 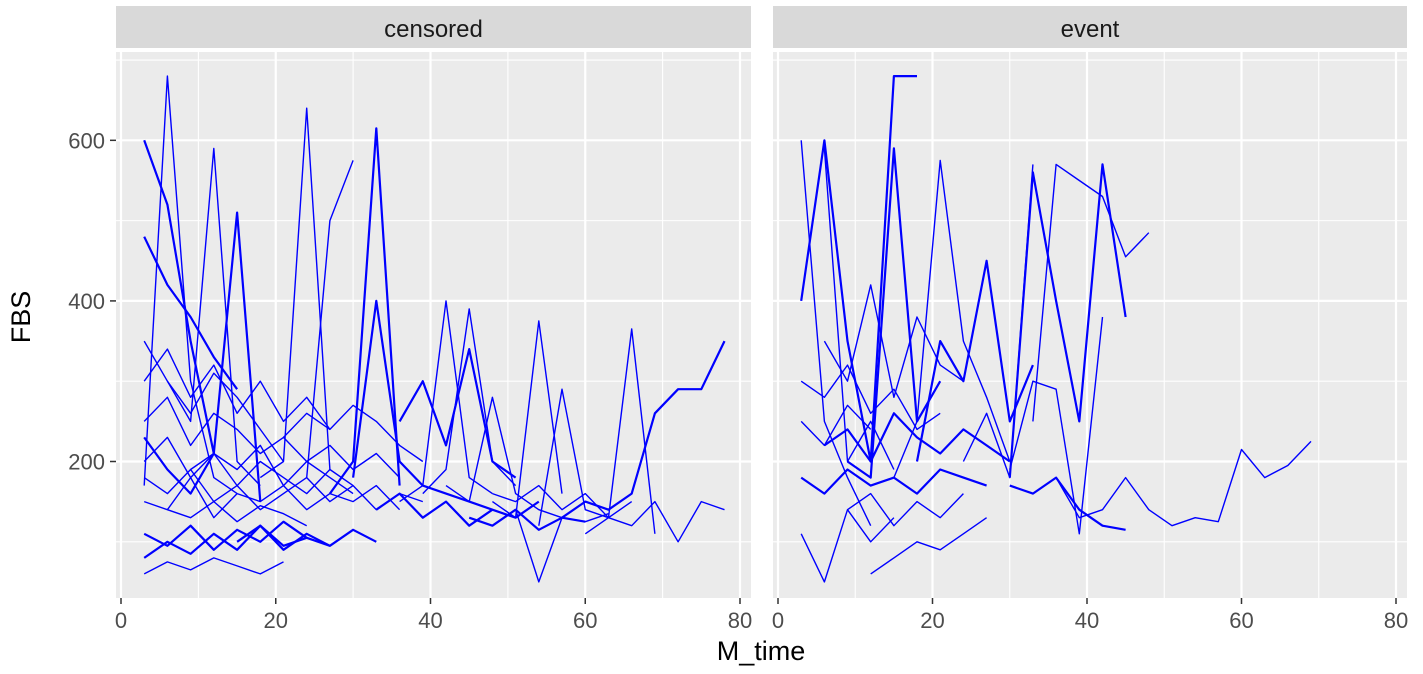 What do you see at coordinates (86, 462) in the screenshot?
I see `y-tick-label: 200` at bounding box center [86, 462].